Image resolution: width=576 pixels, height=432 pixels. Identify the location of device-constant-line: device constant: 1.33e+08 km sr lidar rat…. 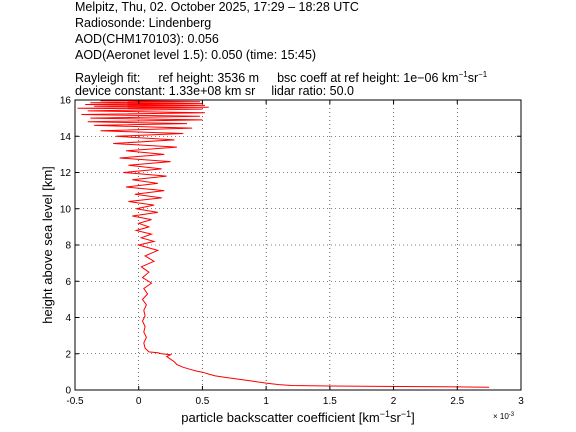
(214, 91).